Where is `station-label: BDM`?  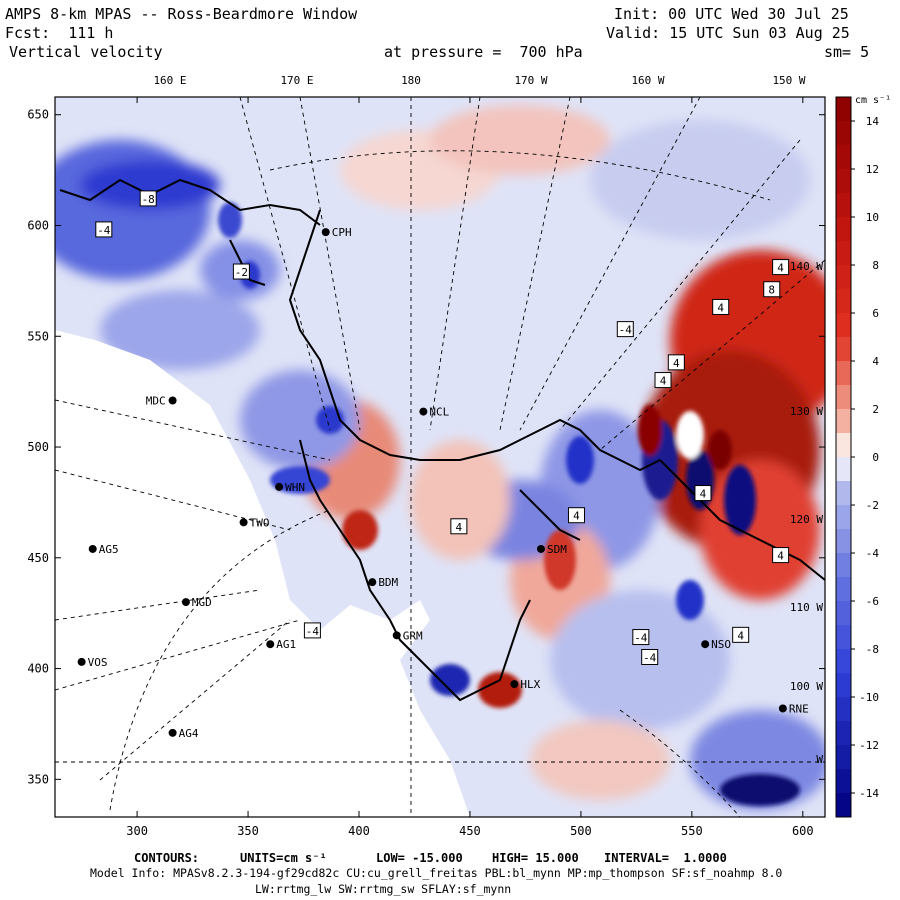
station-label: BDM is located at coordinates (388, 582).